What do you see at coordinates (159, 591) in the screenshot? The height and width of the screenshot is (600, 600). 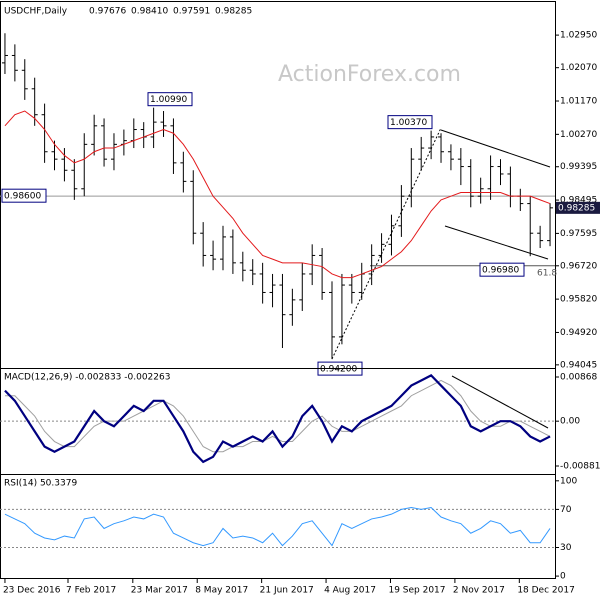 I see `x-tick-label: 23 Mar 2017` at bounding box center [159, 591].